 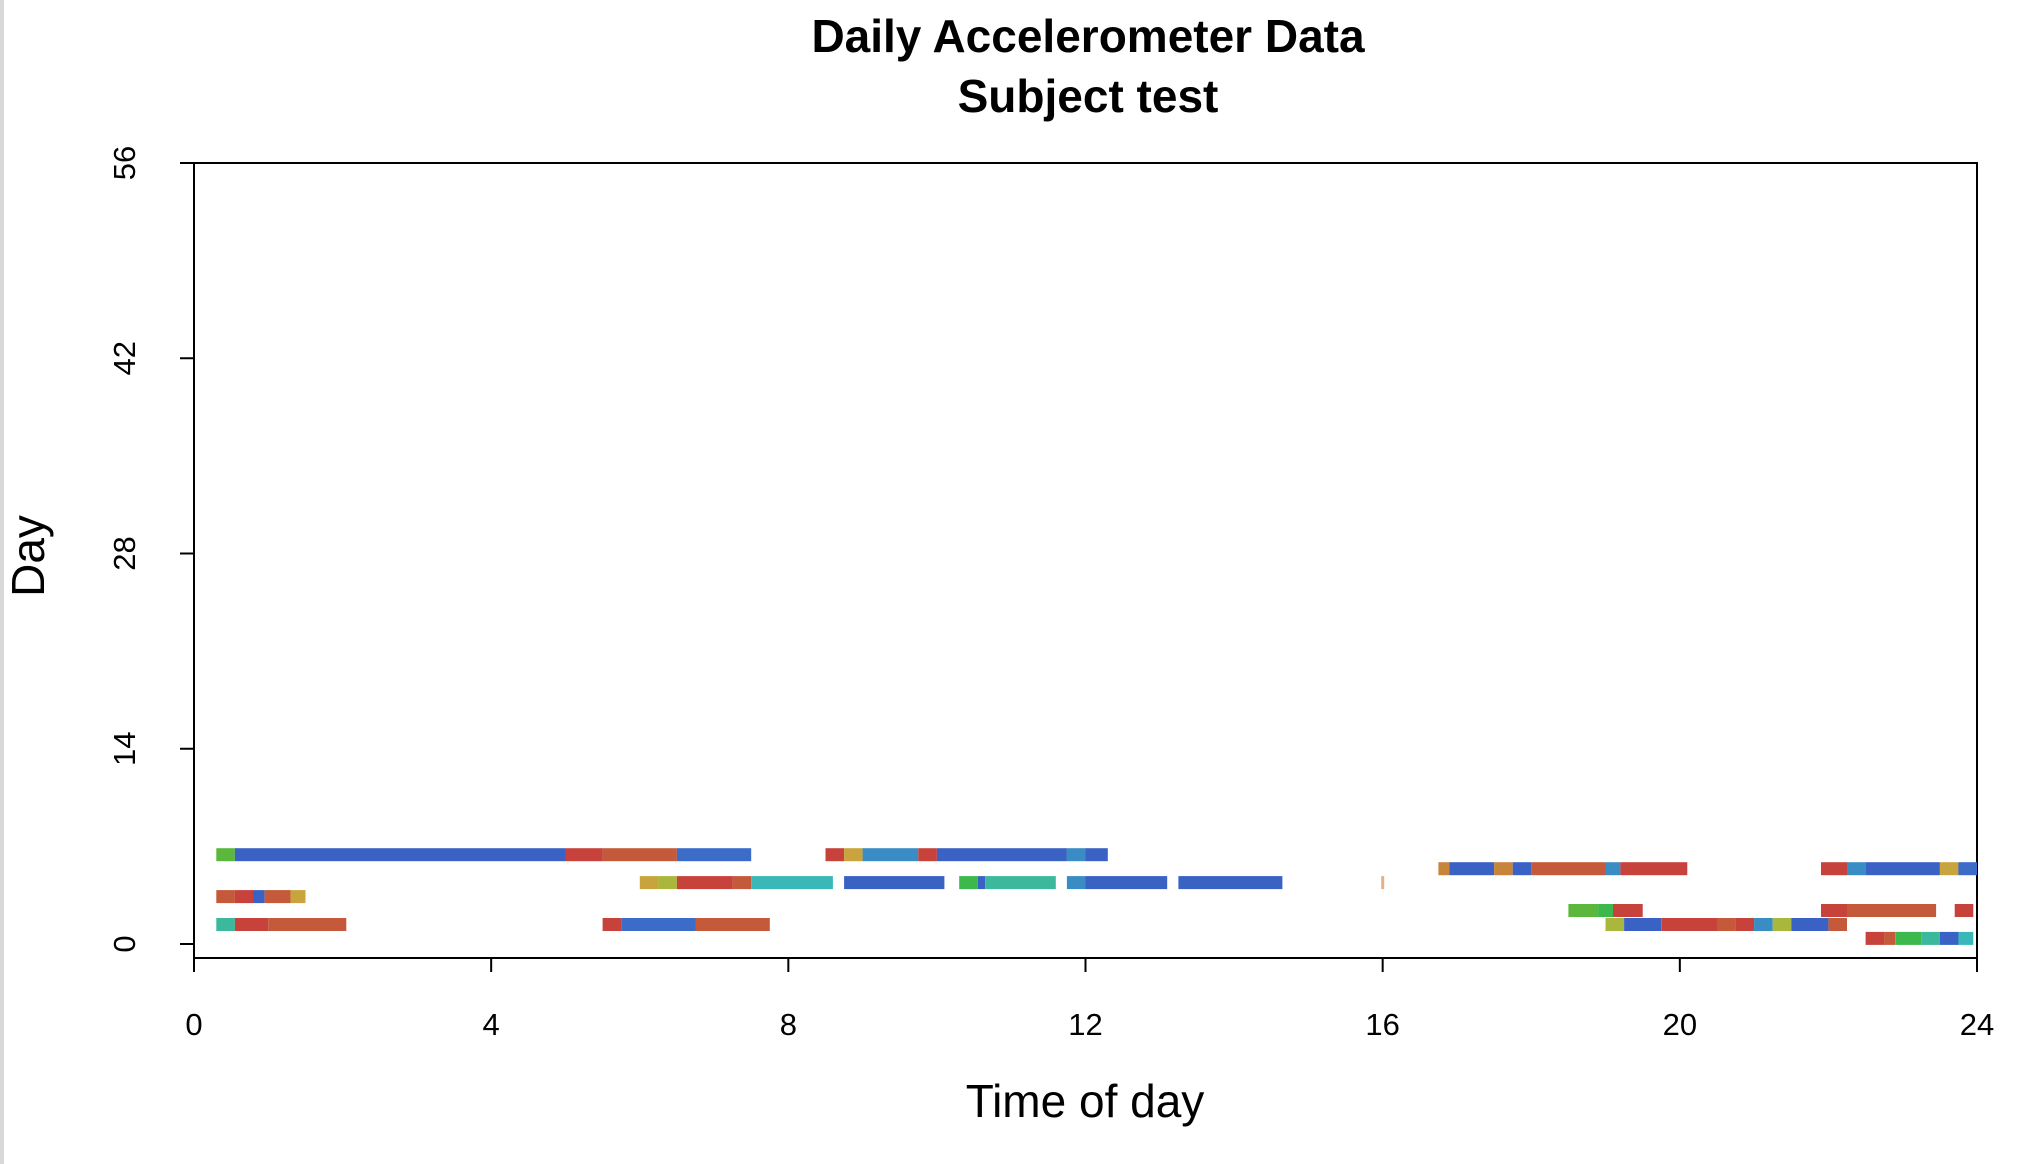 What do you see at coordinates (151, 549) in the screenshot?
I see `y-axis: 0 14 28 42 56` at bounding box center [151, 549].